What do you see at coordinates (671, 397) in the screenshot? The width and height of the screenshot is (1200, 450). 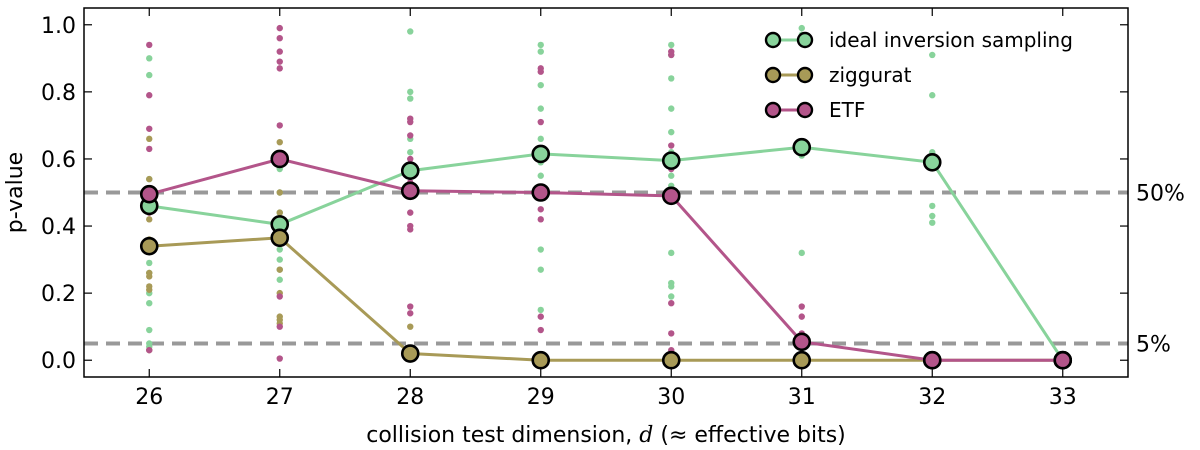 I see `x-tick-label: 30` at bounding box center [671, 397].